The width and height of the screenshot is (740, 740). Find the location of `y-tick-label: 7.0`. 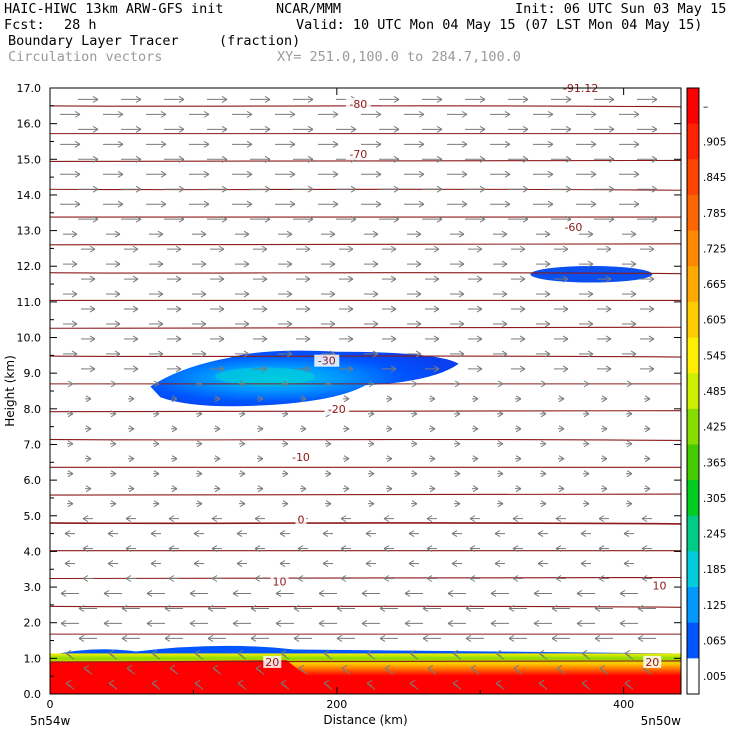

y-tick-label: 7.0 is located at coordinates (33, 444).